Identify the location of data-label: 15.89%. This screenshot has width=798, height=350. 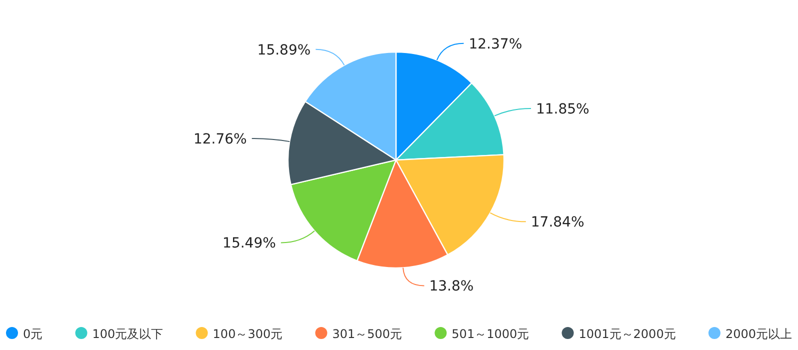
(284, 50).